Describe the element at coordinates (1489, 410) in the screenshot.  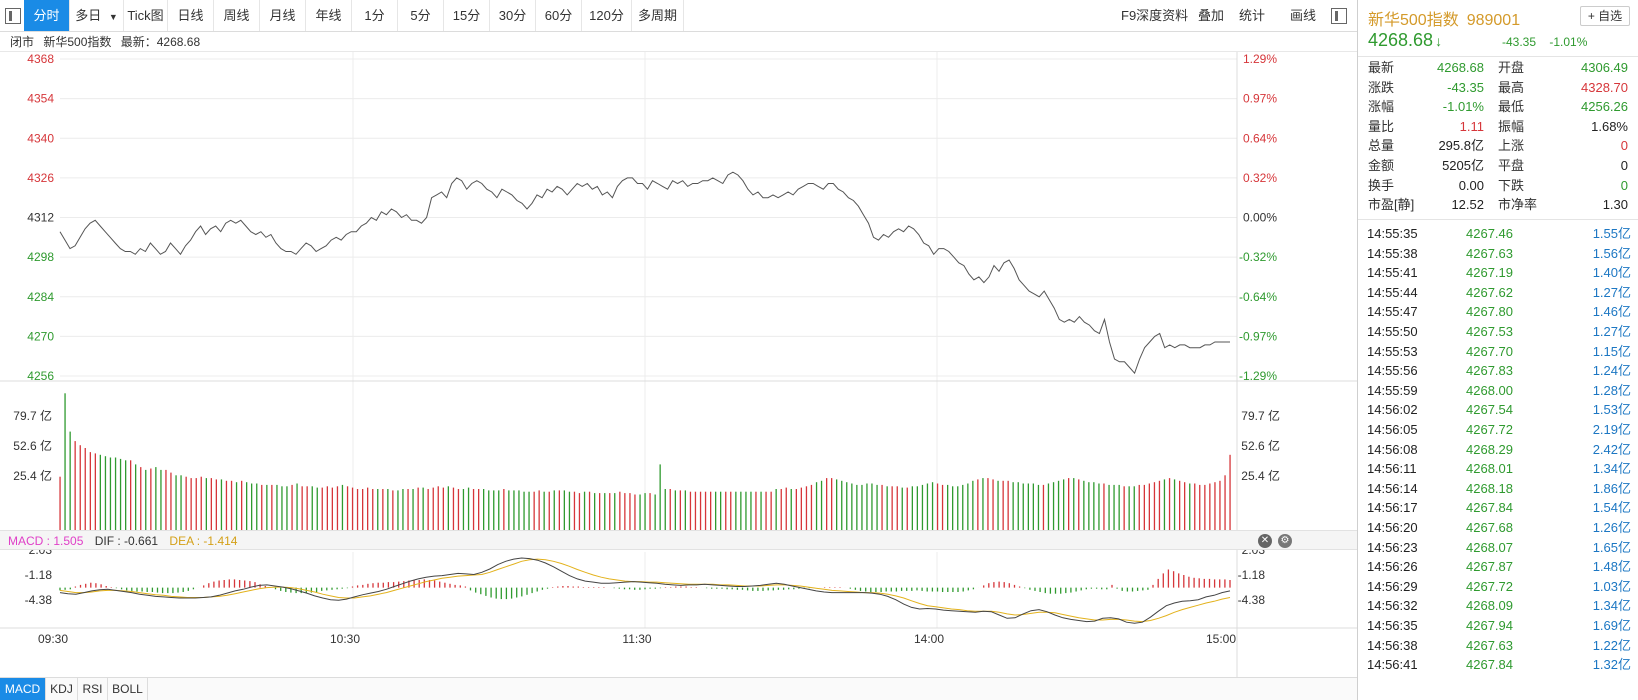
I see `tick-price: 4267.54` at that location.